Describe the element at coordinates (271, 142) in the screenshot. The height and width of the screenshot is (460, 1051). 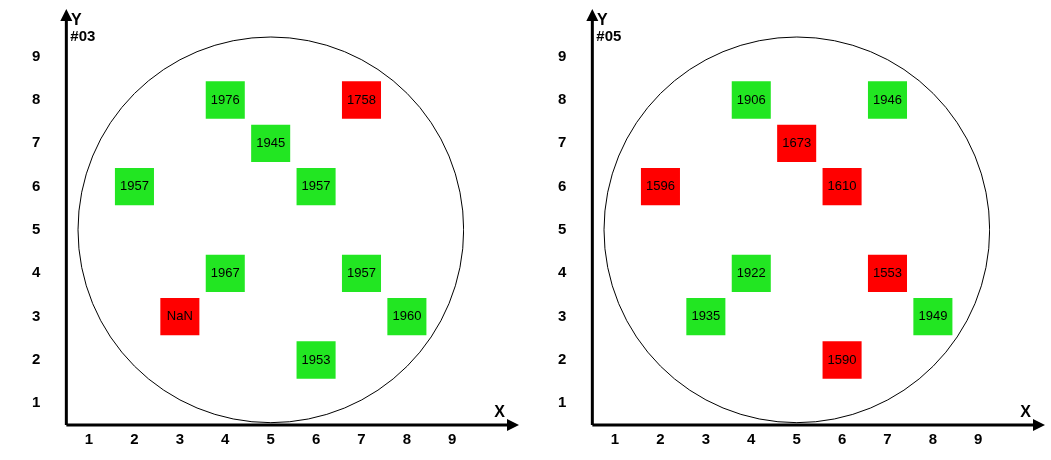
I see `data-label: 1945` at that location.